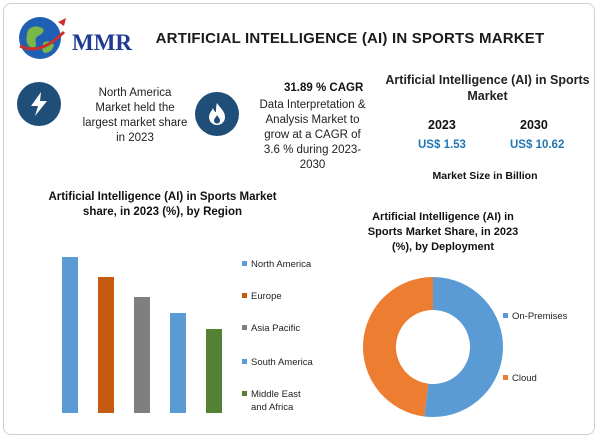 This screenshot has width=600, height=440. Describe the element at coordinates (398, 347) in the screenshot. I see `slice-cloud` at that location.